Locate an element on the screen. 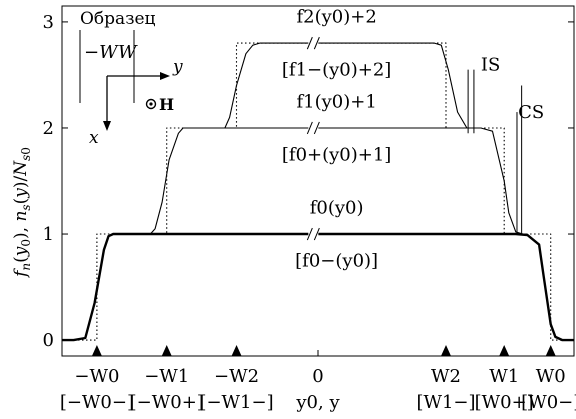 The image size is (576, 419). inset-x-arrowhead is located at coordinates (107, 126).